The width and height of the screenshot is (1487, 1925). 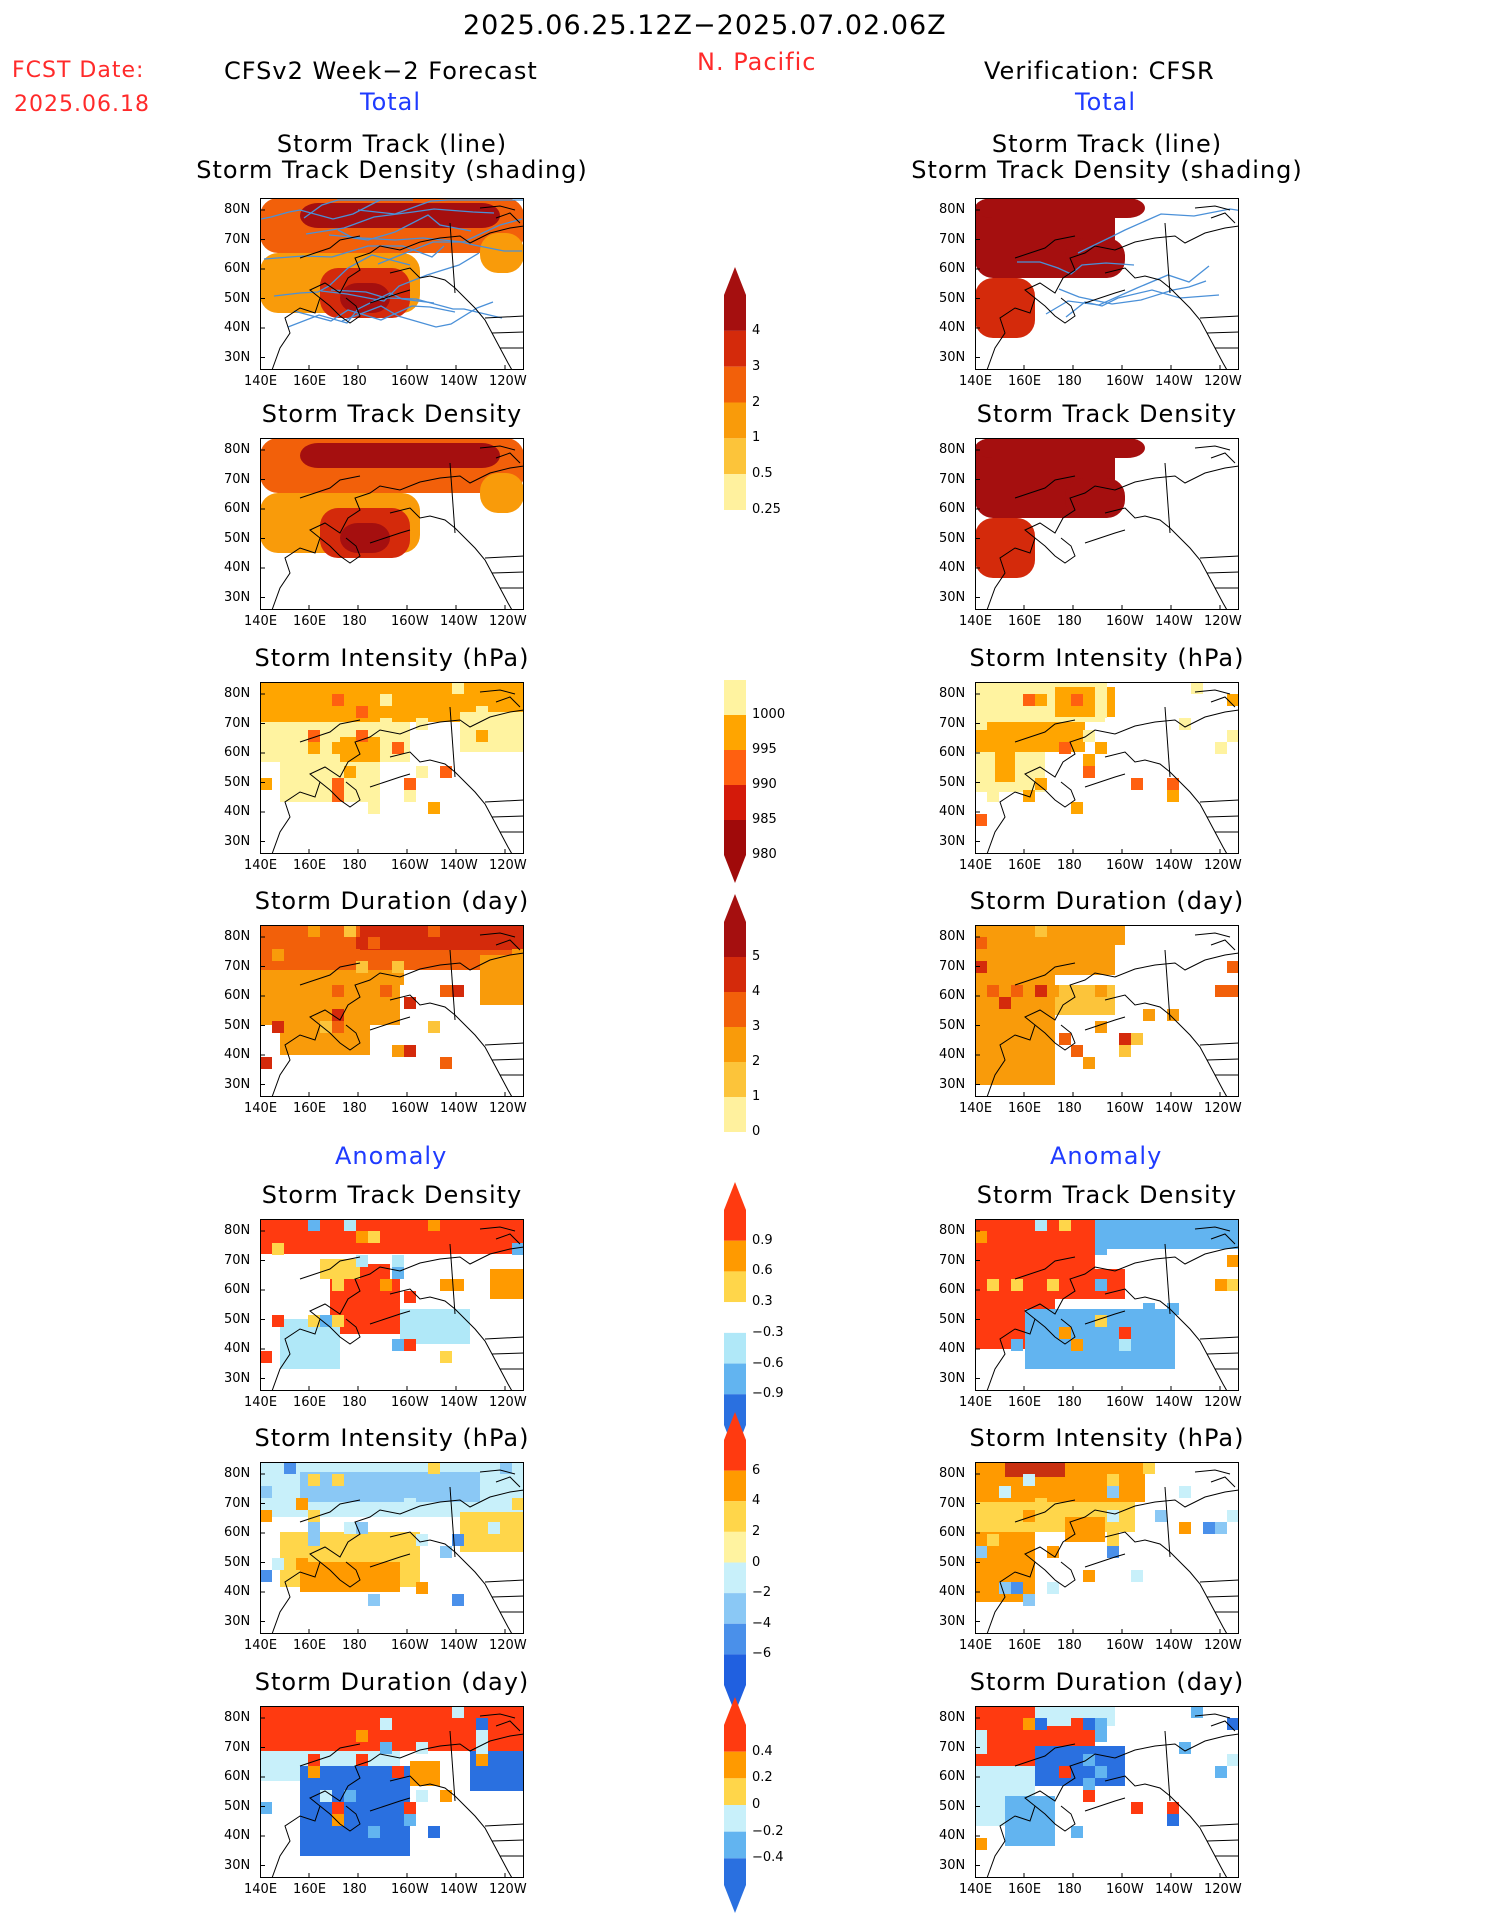 I want to click on map-canvas, so click(x=1107, y=768).